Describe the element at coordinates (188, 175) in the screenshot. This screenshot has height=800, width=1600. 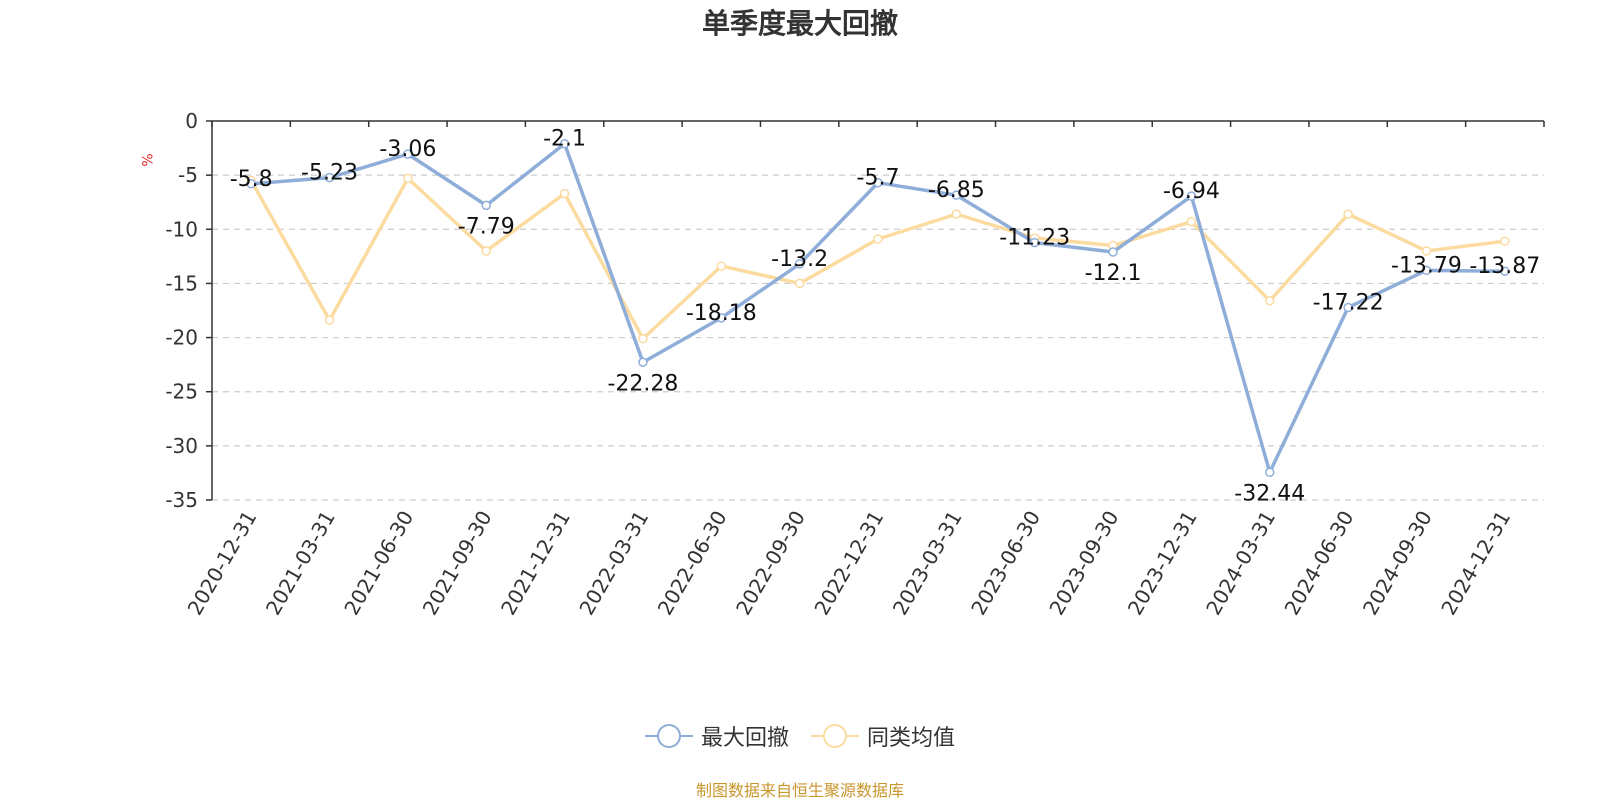
I see `y-tick-label: -5` at that location.